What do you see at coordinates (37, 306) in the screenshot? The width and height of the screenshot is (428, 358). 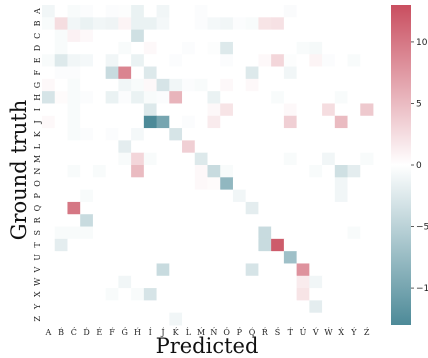 I see `y-tick-label: Y` at bounding box center [37, 306].